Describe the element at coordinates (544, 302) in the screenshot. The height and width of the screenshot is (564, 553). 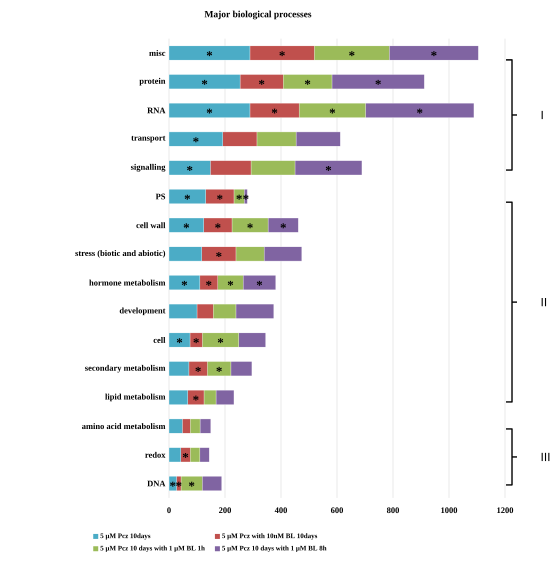
I see `text: II` at that location.